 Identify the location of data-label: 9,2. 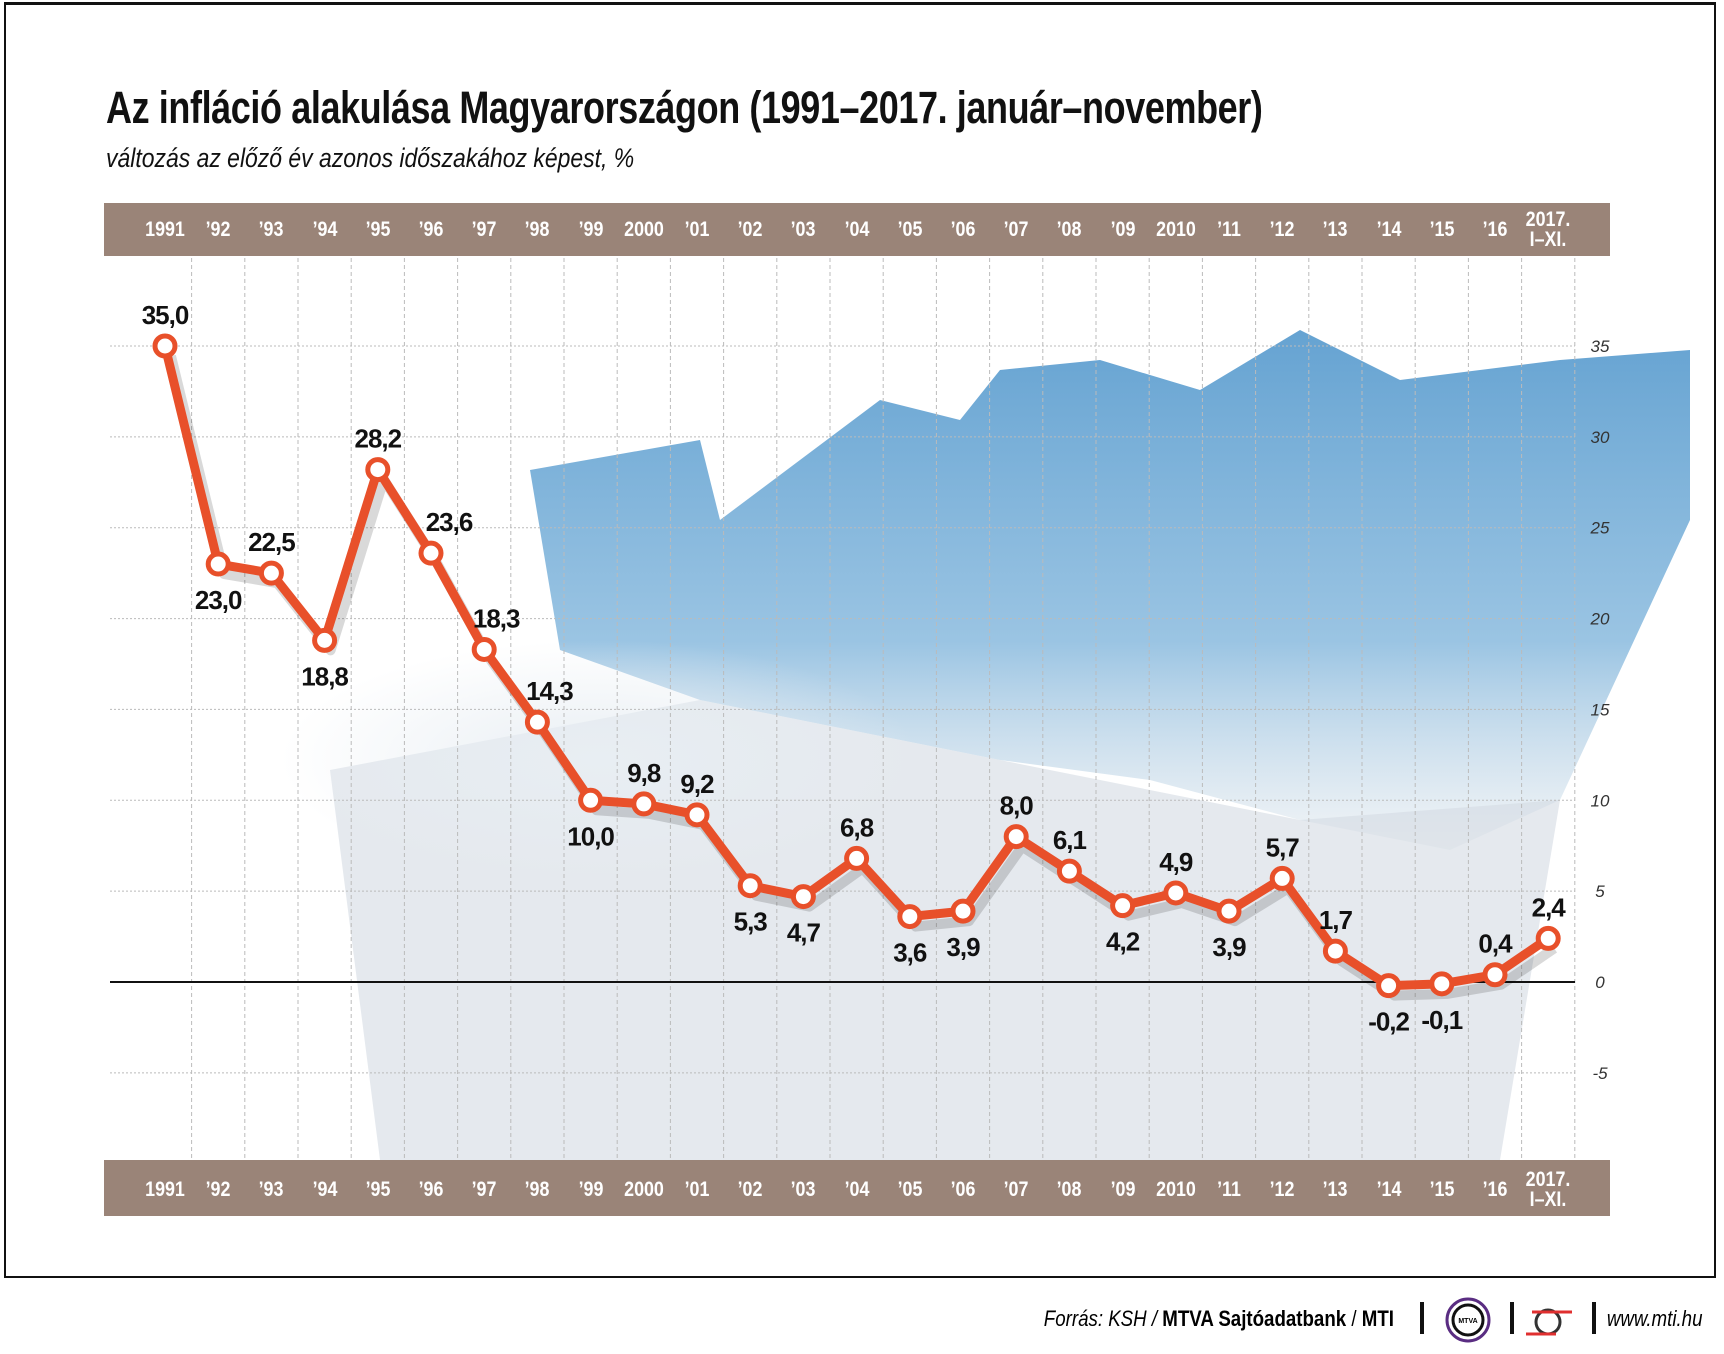
(697, 784).